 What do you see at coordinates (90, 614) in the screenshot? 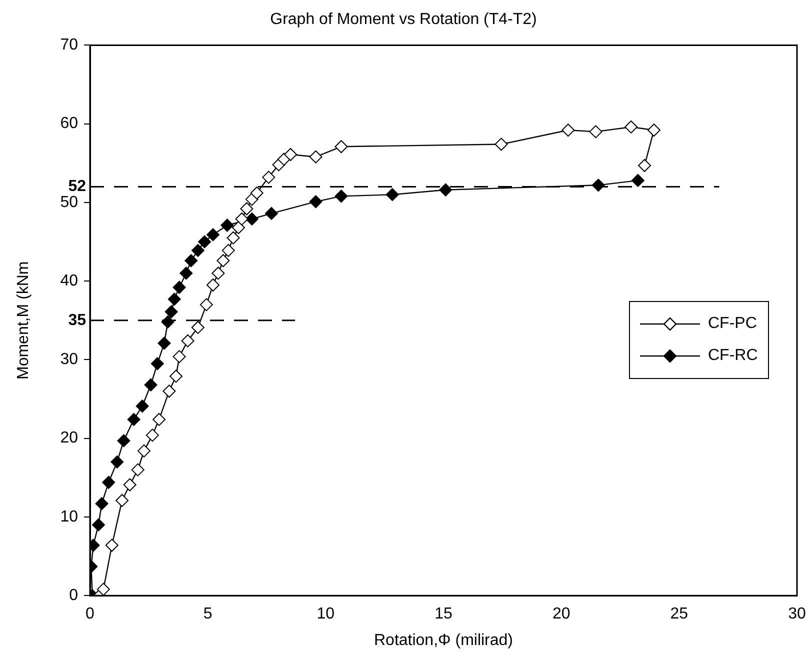
I see `x-tick-label: 0` at bounding box center [90, 614].